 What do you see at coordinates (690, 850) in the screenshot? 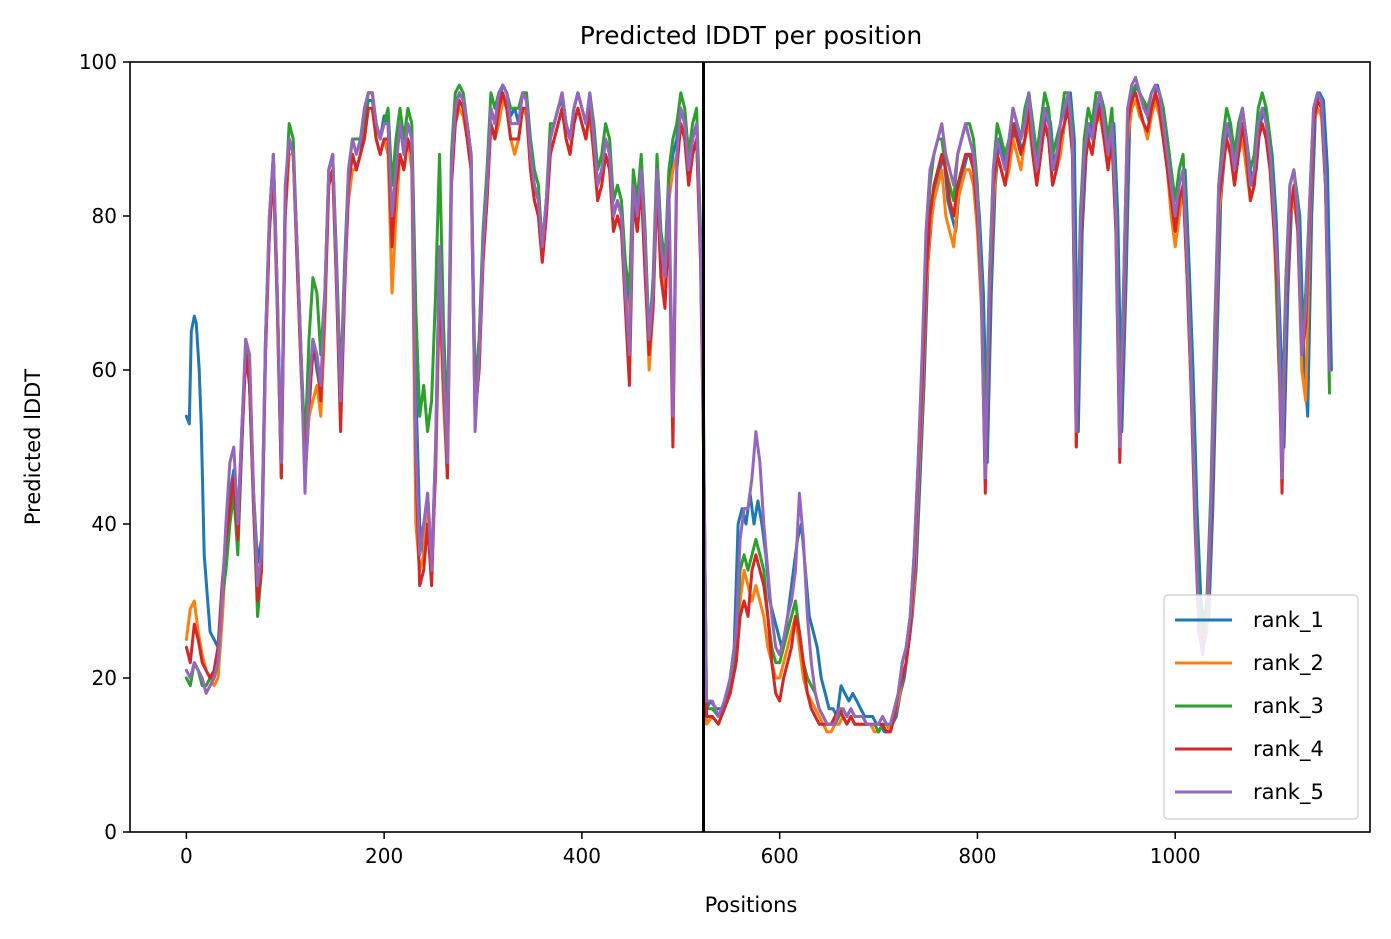
I see `x-axis-ticks: 0 200 400 600 800 1000` at bounding box center [690, 850].